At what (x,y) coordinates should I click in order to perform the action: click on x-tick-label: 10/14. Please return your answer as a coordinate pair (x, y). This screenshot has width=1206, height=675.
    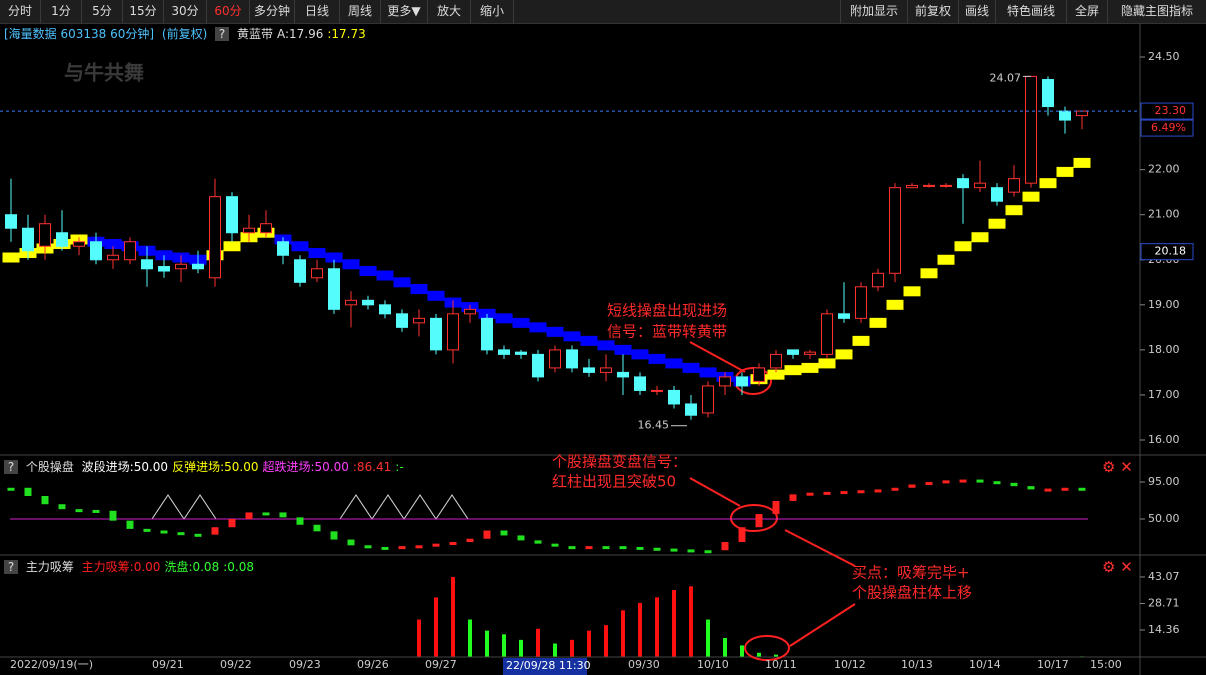
    Looking at the image, I should click on (985, 664).